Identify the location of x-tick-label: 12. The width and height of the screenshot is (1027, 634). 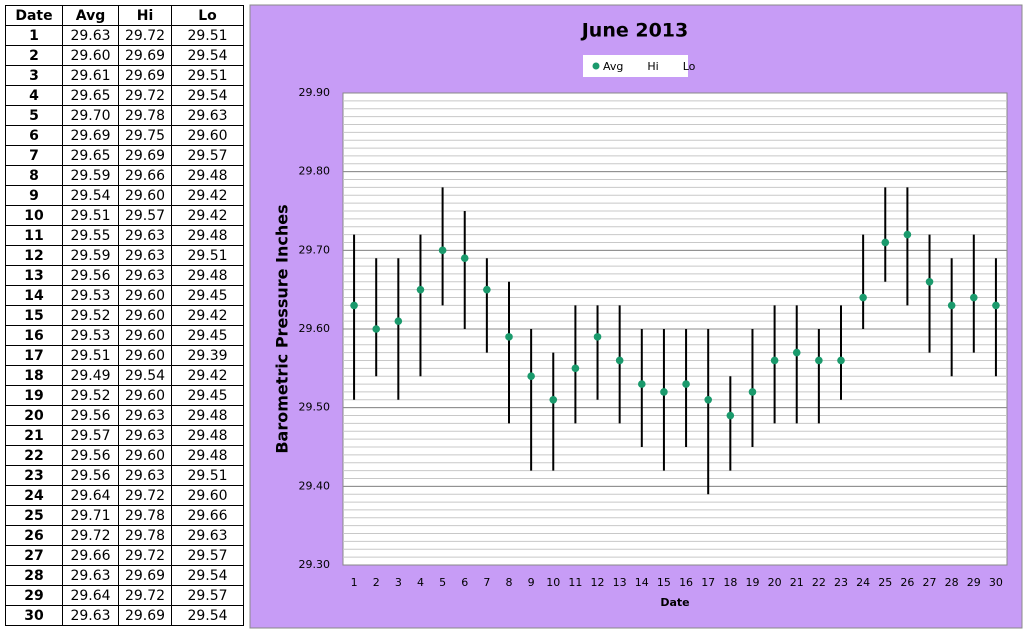
(598, 582).